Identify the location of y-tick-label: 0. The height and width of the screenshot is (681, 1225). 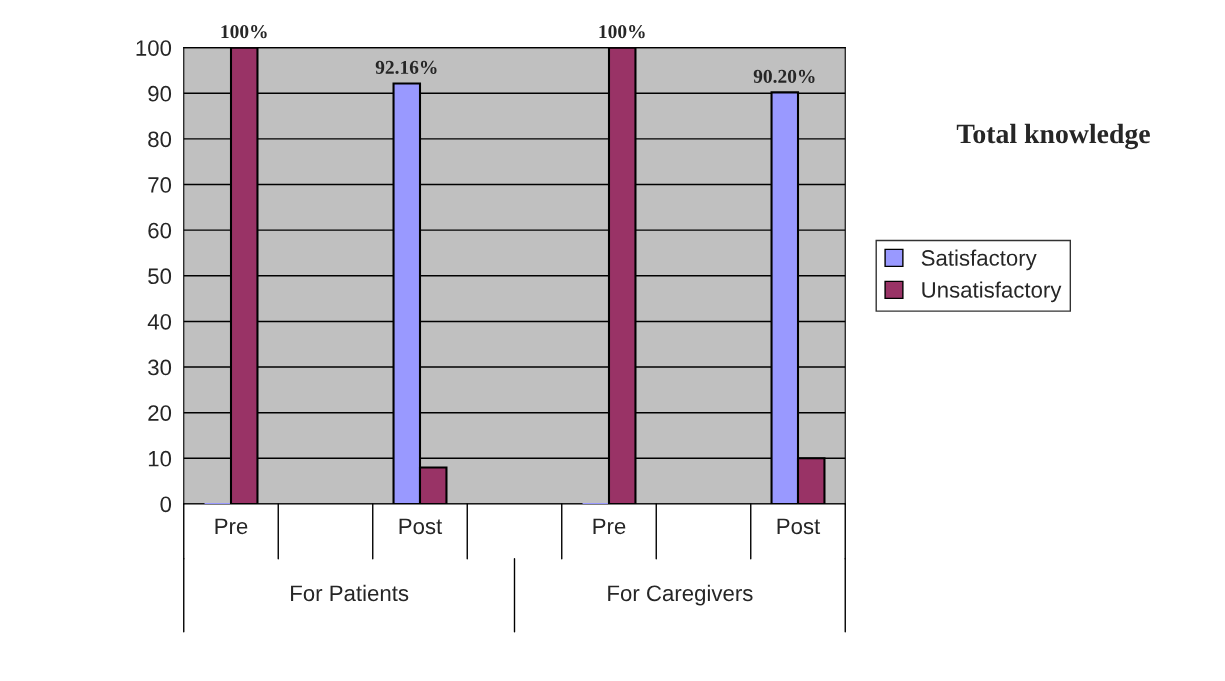
(166, 504).